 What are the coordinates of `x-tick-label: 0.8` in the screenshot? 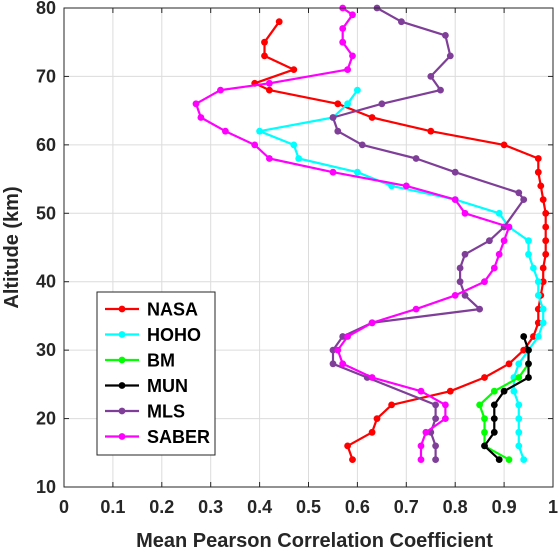 It's located at (455, 507).